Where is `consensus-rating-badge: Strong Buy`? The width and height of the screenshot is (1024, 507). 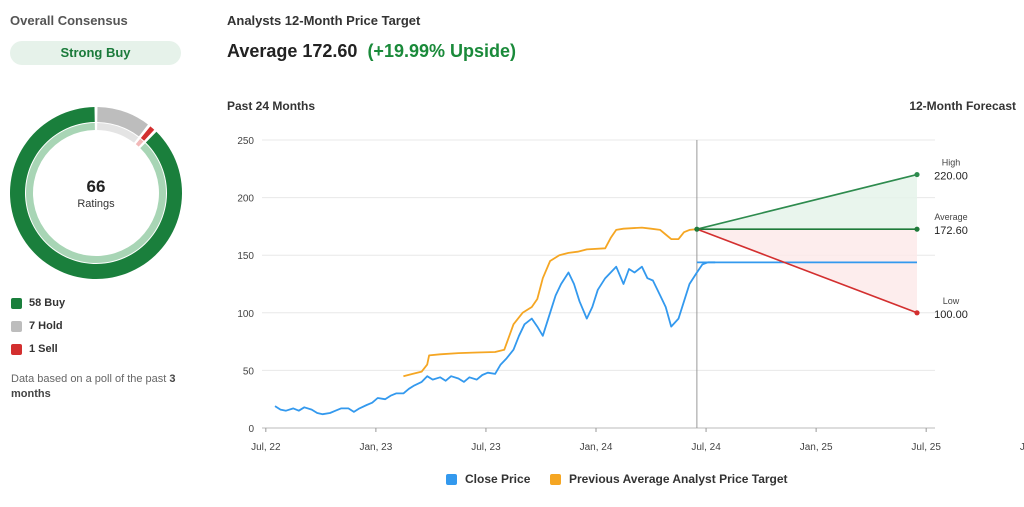 consensus-rating-badge: Strong Buy is located at coordinates (95, 53).